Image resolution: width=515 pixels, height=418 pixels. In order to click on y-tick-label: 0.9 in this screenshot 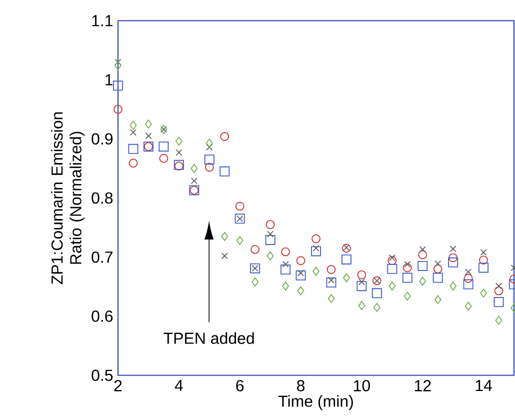, I will do `click(102, 139)`.